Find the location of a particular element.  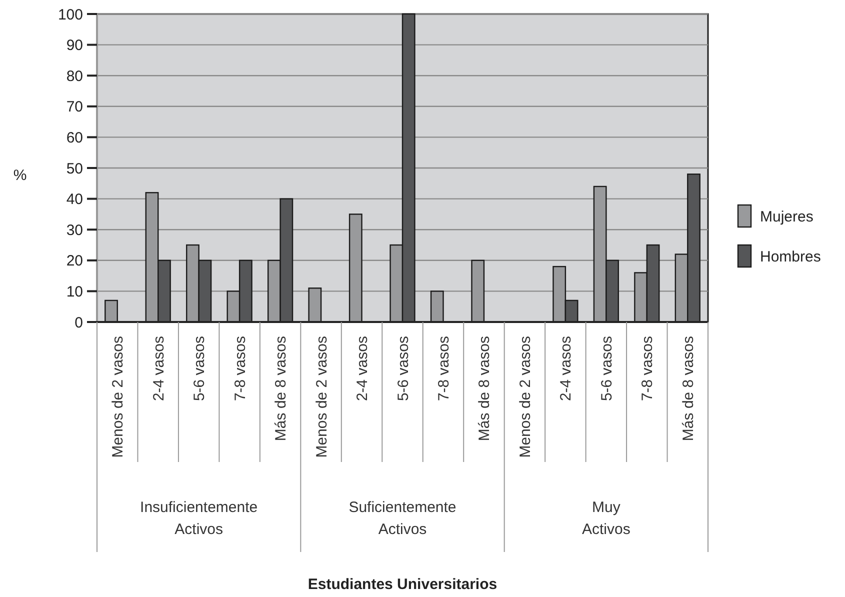

y-tick-label: 80 is located at coordinates (74, 76).